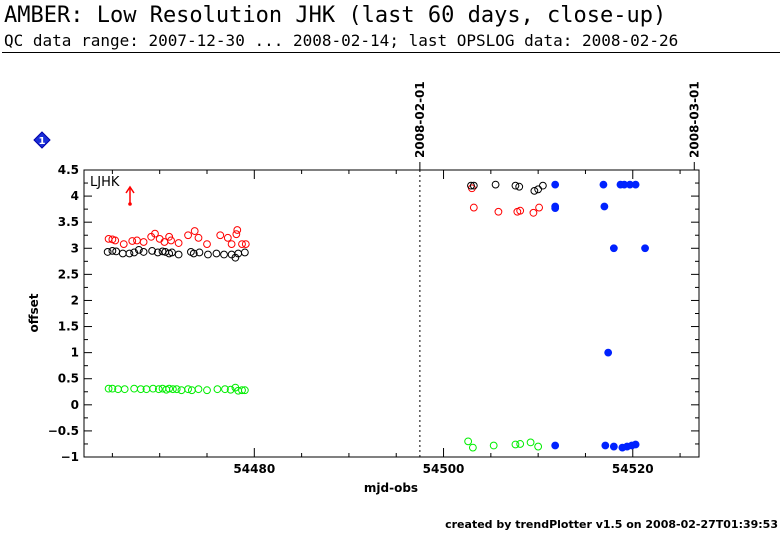  Describe the element at coordinates (34, 312) in the screenshot. I see `y-axis-label: offset` at that location.